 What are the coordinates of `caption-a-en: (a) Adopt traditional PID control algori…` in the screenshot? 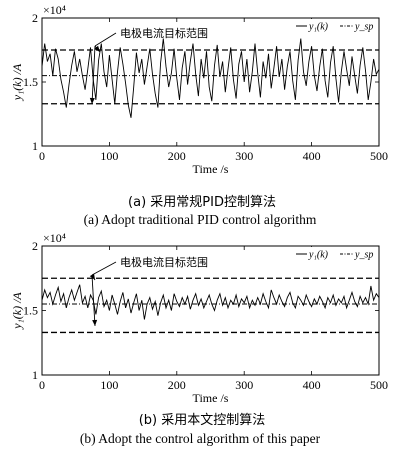 It's located at (200, 219).